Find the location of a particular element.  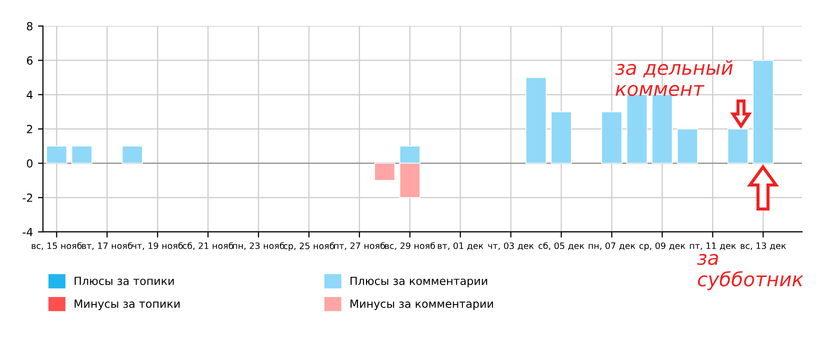

y-tick-label: 0 is located at coordinates (29, 163).